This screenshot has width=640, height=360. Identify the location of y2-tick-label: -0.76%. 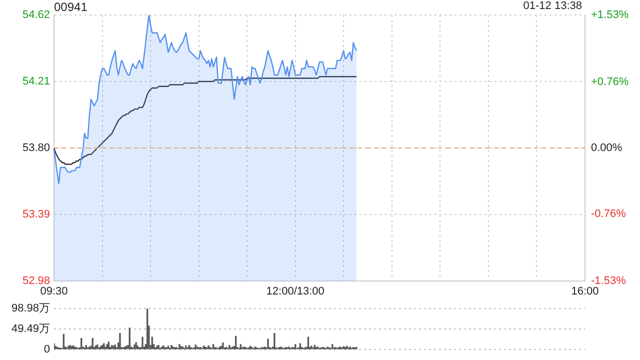
(608, 214).